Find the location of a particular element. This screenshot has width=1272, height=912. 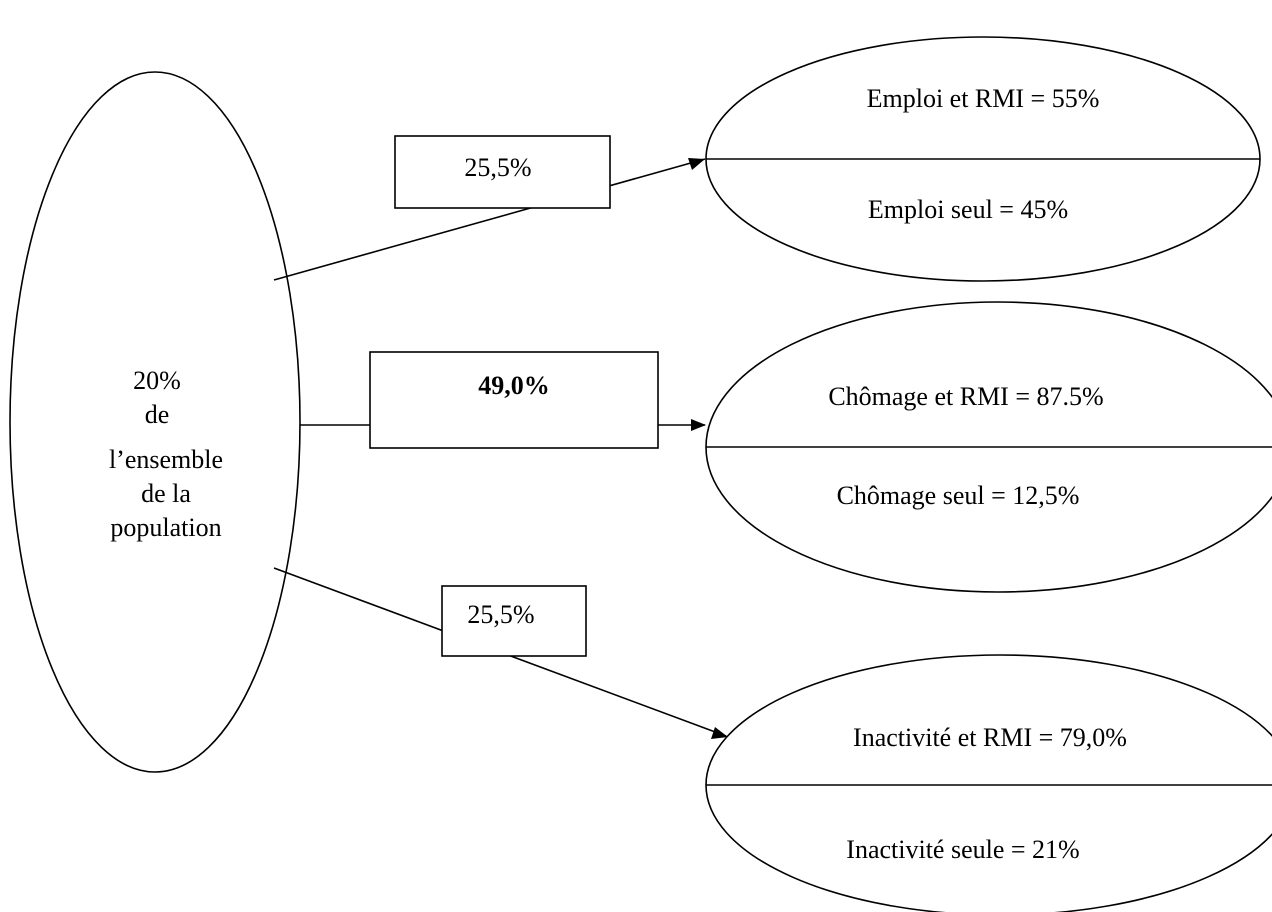

outcome-bottom-label-chomage: Chômage seul = 12,5% is located at coordinates (958, 495).